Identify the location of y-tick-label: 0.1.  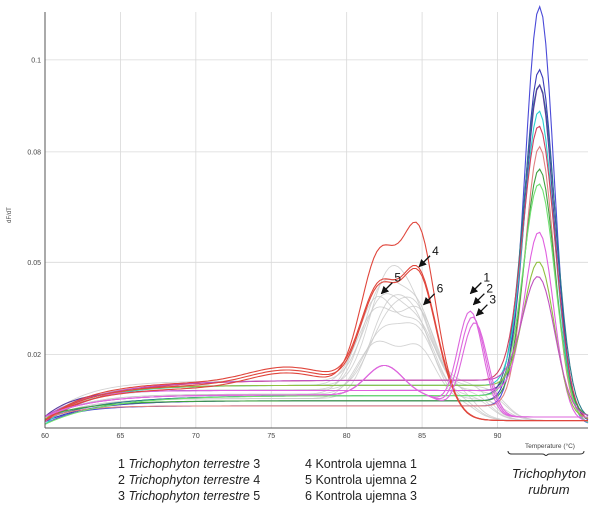
(36, 60).